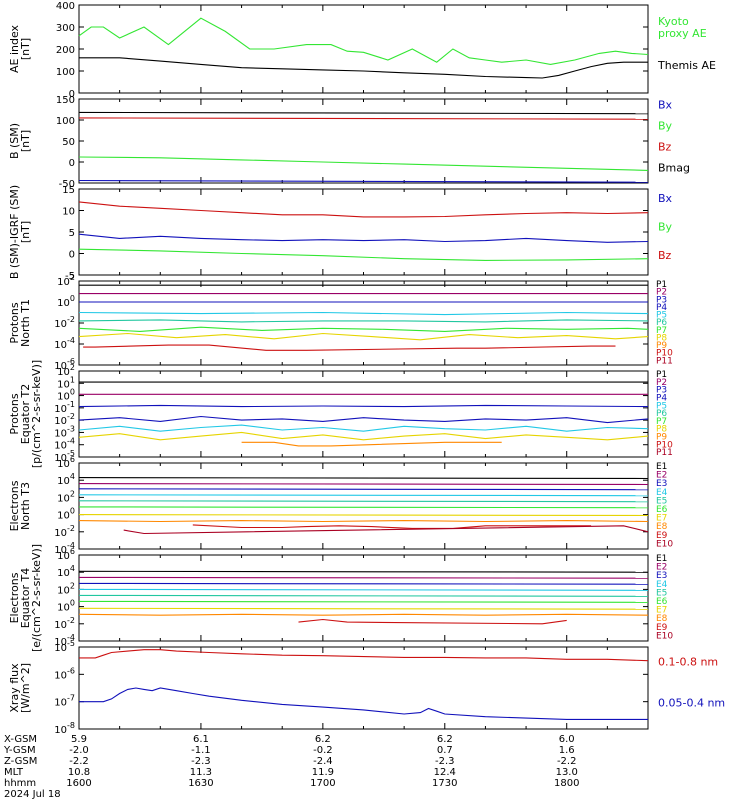 The image size is (750, 800). Describe the element at coordinates (20, 739) in the screenshot. I see `x-row-label: X-GSM` at that location.